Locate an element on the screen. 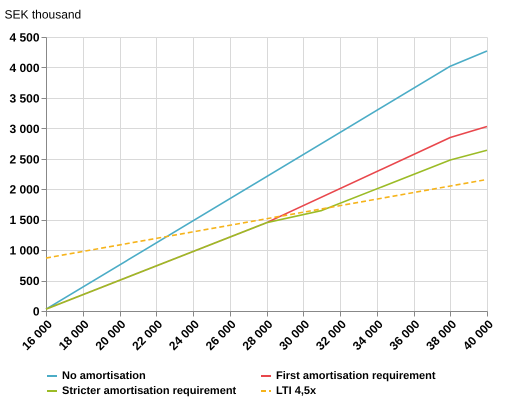 This screenshot has height=406, width=511. x-tick-label: 18 000 is located at coordinates (74, 334).